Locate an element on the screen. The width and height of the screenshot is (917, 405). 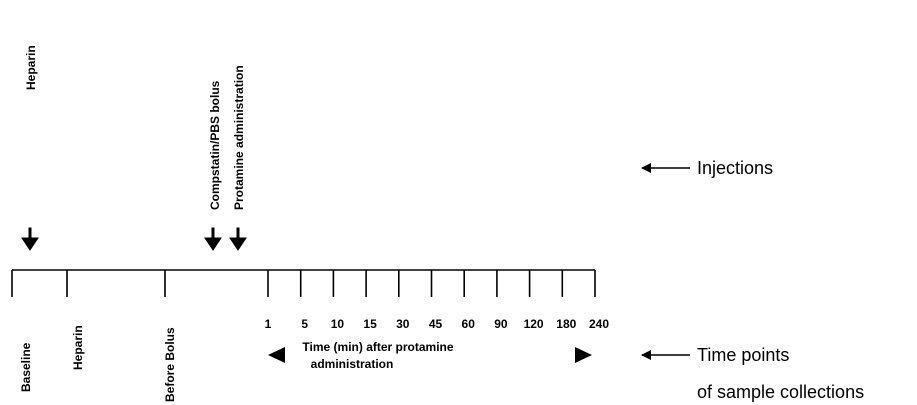
time-label: 120 is located at coordinates (534, 324).